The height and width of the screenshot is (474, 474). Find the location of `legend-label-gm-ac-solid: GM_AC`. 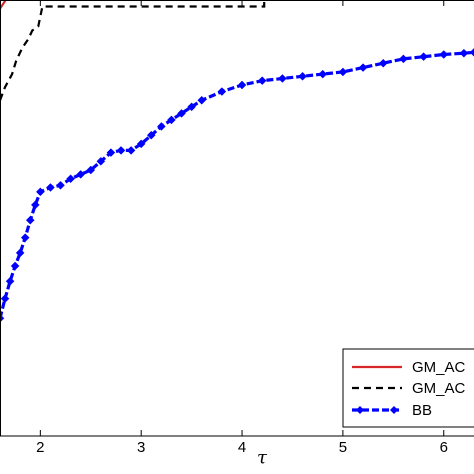

legend-label-gm-ac-solid: GM_AC is located at coordinates (439, 367).